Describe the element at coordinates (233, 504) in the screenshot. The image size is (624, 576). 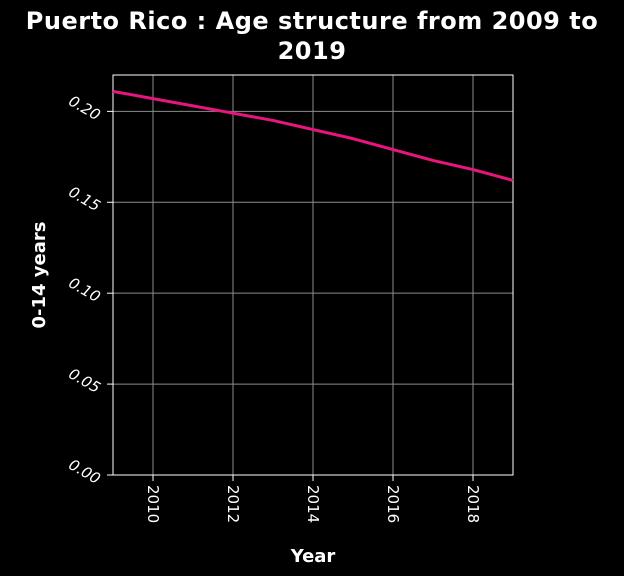
I see `x-tick-label: 2012` at that location.